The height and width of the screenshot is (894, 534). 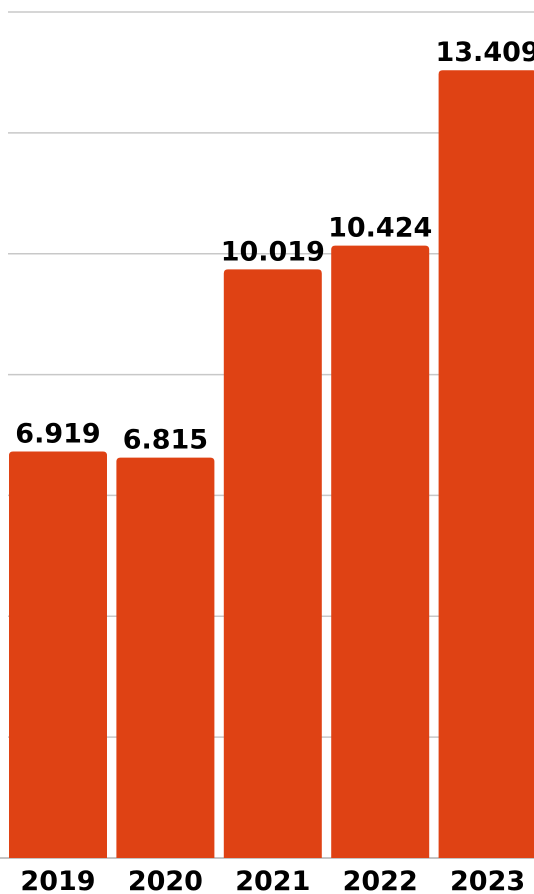 I want to click on value-label-2023: 13.409, so click(x=484, y=52).